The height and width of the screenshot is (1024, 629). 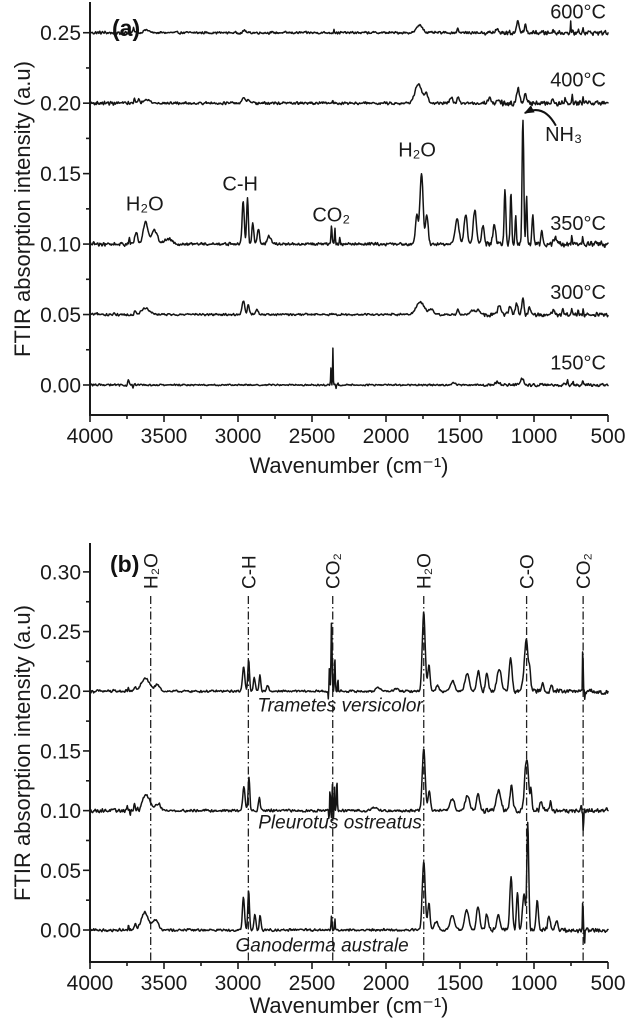 What do you see at coordinates (563, 135) in the screenshot?
I see `peak-annotation: NH₃` at bounding box center [563, 135].